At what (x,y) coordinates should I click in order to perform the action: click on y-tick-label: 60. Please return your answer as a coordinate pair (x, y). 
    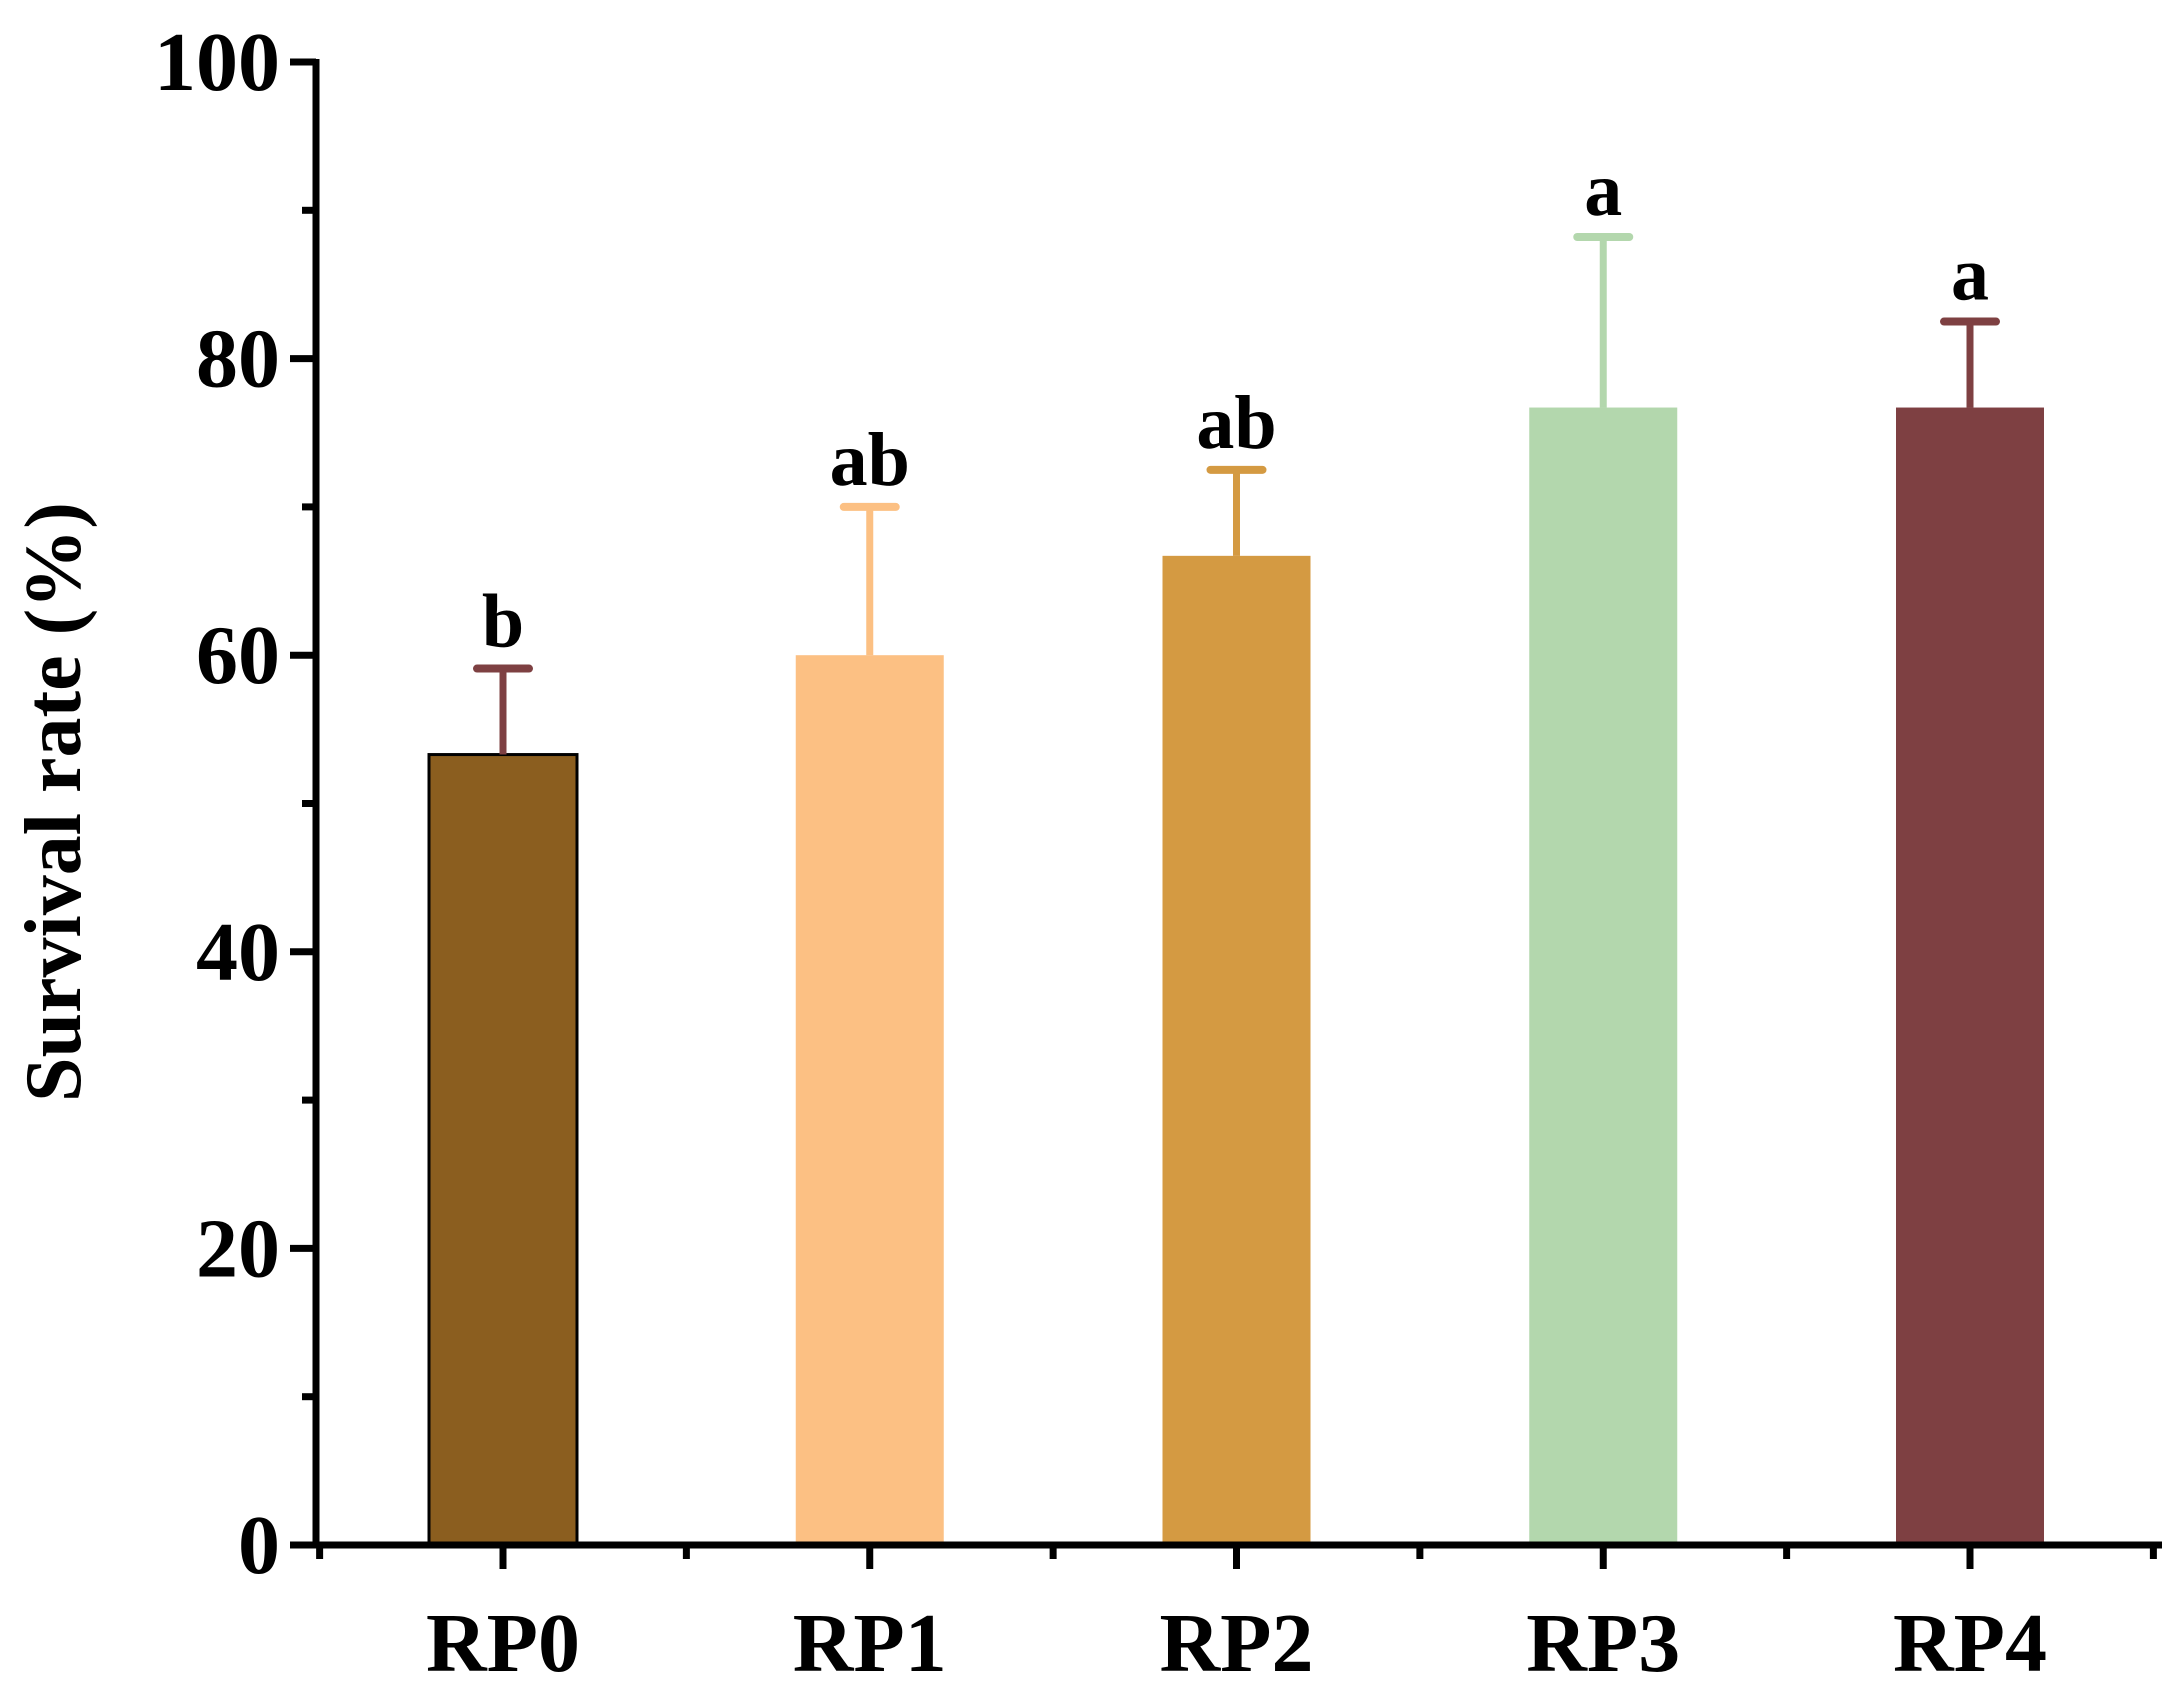
    Looking at the image, I should click on (238, 655).